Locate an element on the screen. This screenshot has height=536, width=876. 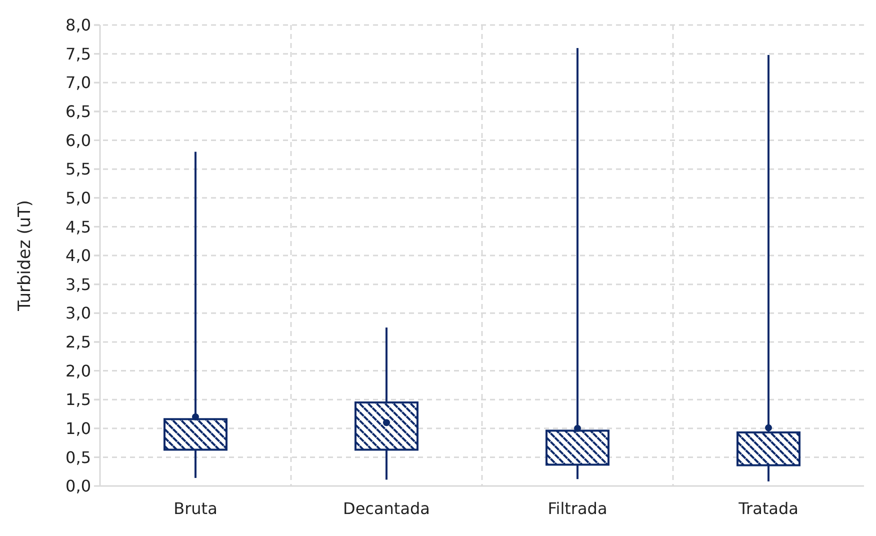
y-tick-label: 4,0 is located at coordinates (78, 256).